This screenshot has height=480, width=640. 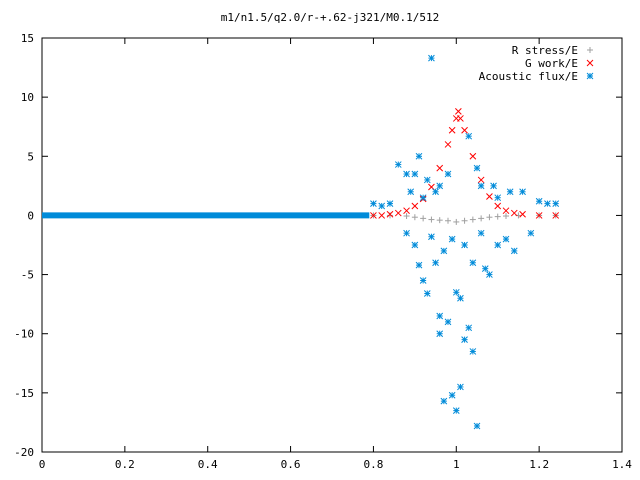 What do you see at coordinates (27, 38) in the screenshot?
I see `y-tick-label: 15` at bounding box center [27, 38].